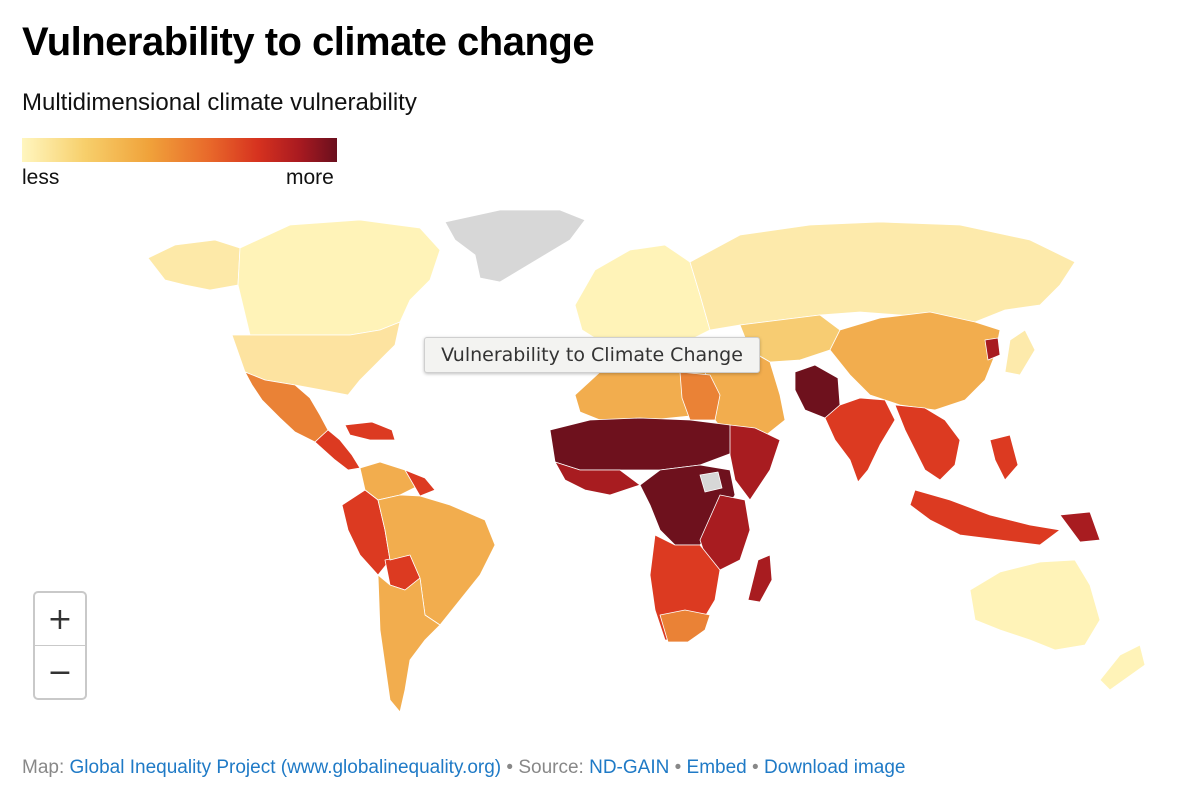 The height and width of the screenshot is (794, 1199). What do you see at coordinates (685, 626) in the screenshot?
I see `region-south-africa` at bounding box center [685, 626].